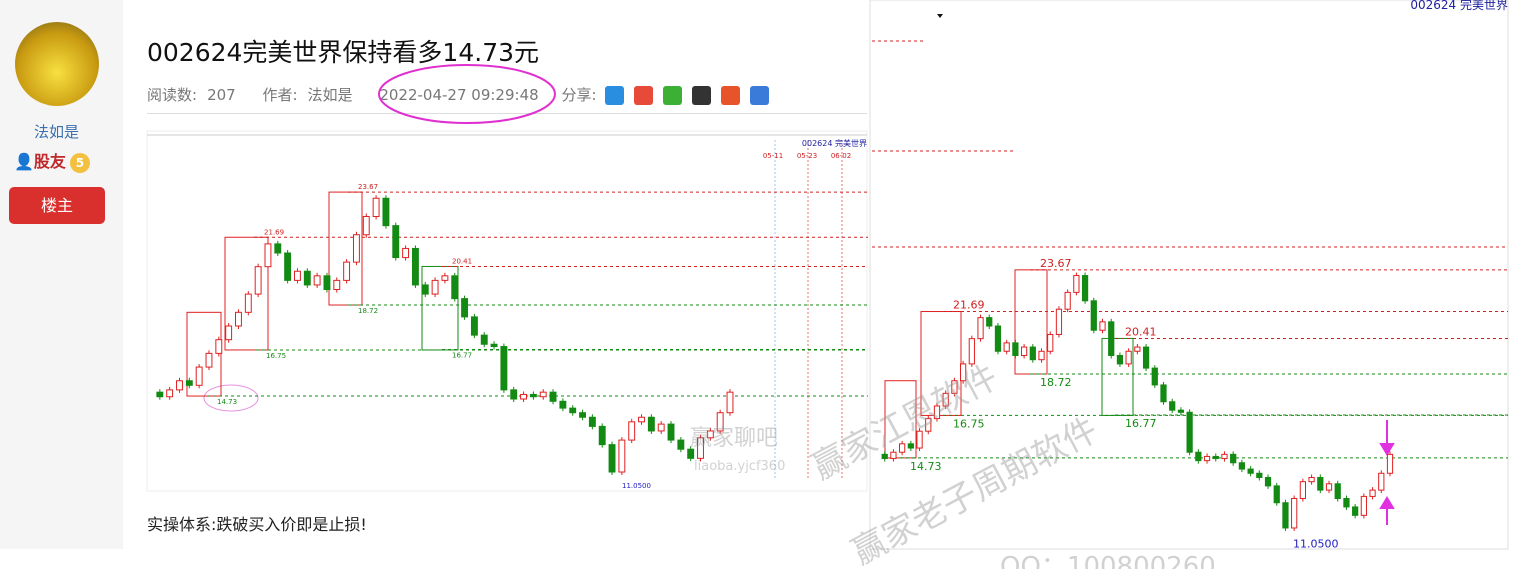 The width and height of the screenshot is (1514, 569). What do you see at coordinates (1056, 382) in the screenshot?
I see `level-label: 18.72` at bounding box center [1056, 382].